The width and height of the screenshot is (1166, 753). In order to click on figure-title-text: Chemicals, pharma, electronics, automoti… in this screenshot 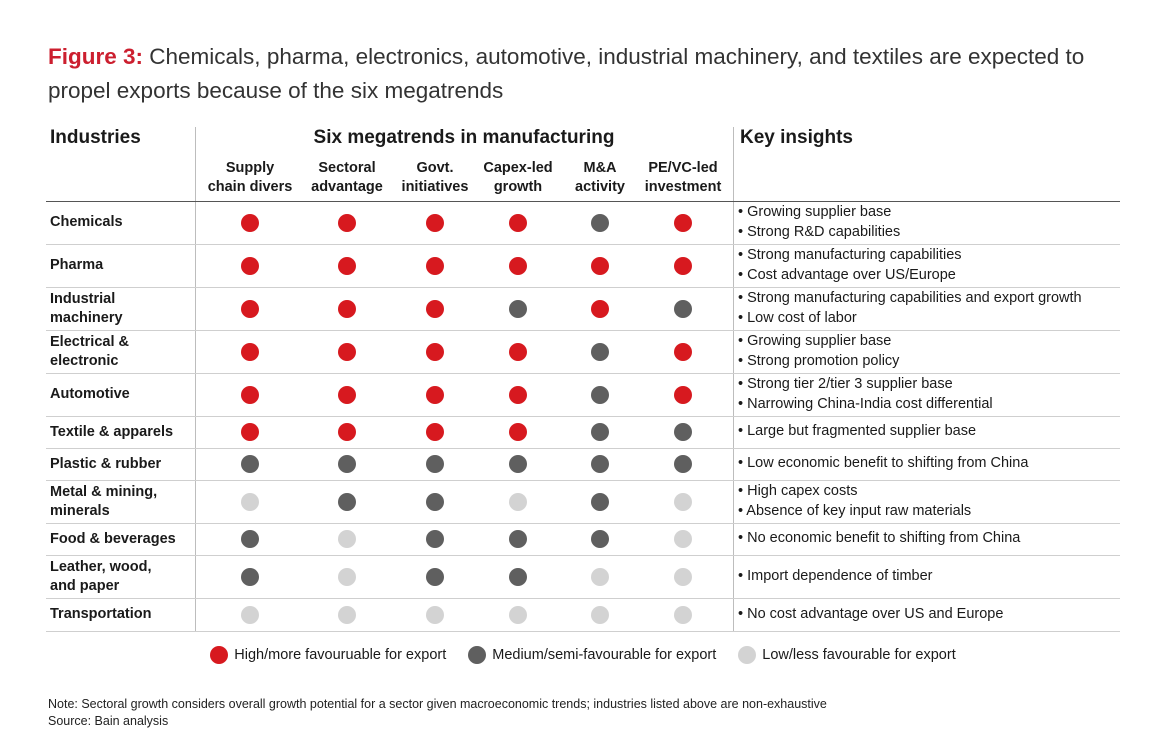, I will do `click(566, 73)`.